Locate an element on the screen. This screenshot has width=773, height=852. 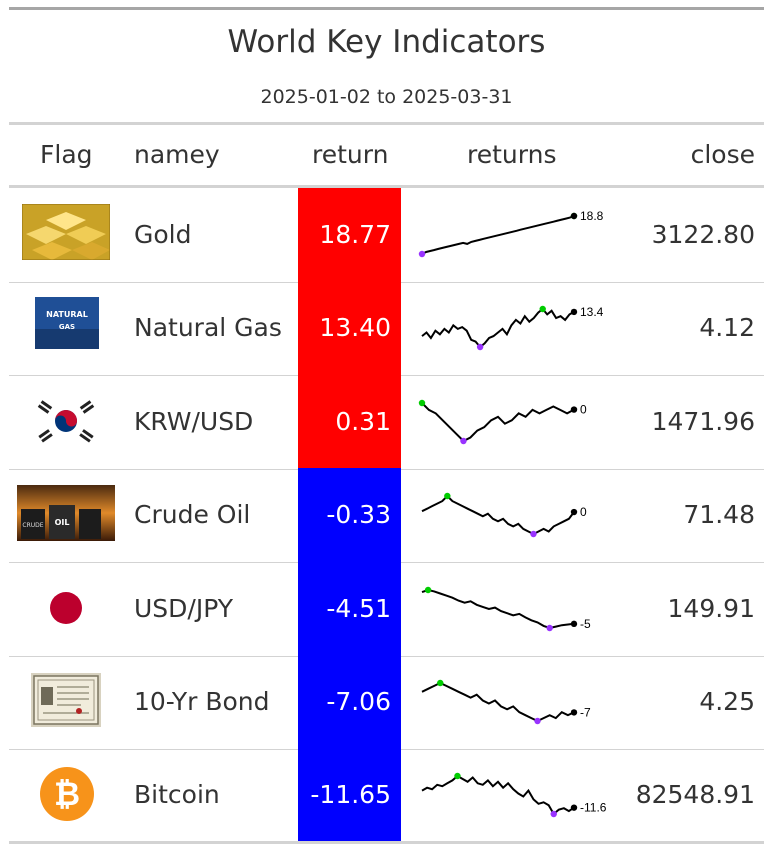
return-cell: 18.77 is located at coordinates (349, 235).